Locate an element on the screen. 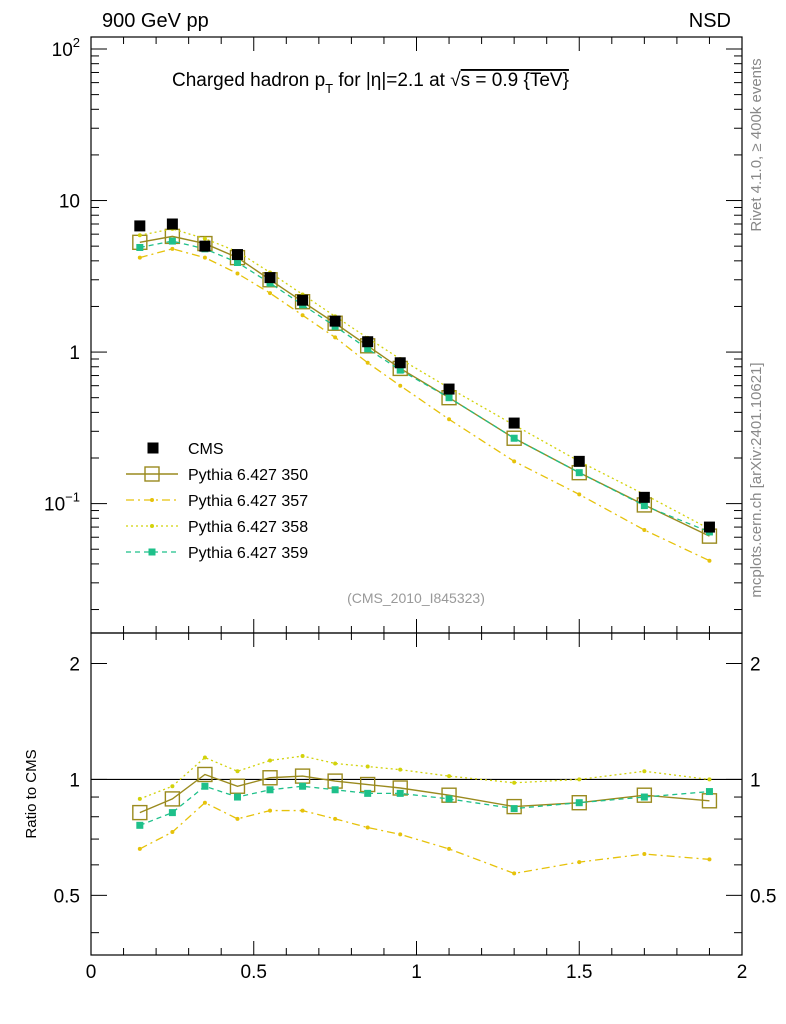 The height and width of the screenshot is (1024, 786). title-s: s = 0.9 {TeV} is located at coordinates (515, 80).